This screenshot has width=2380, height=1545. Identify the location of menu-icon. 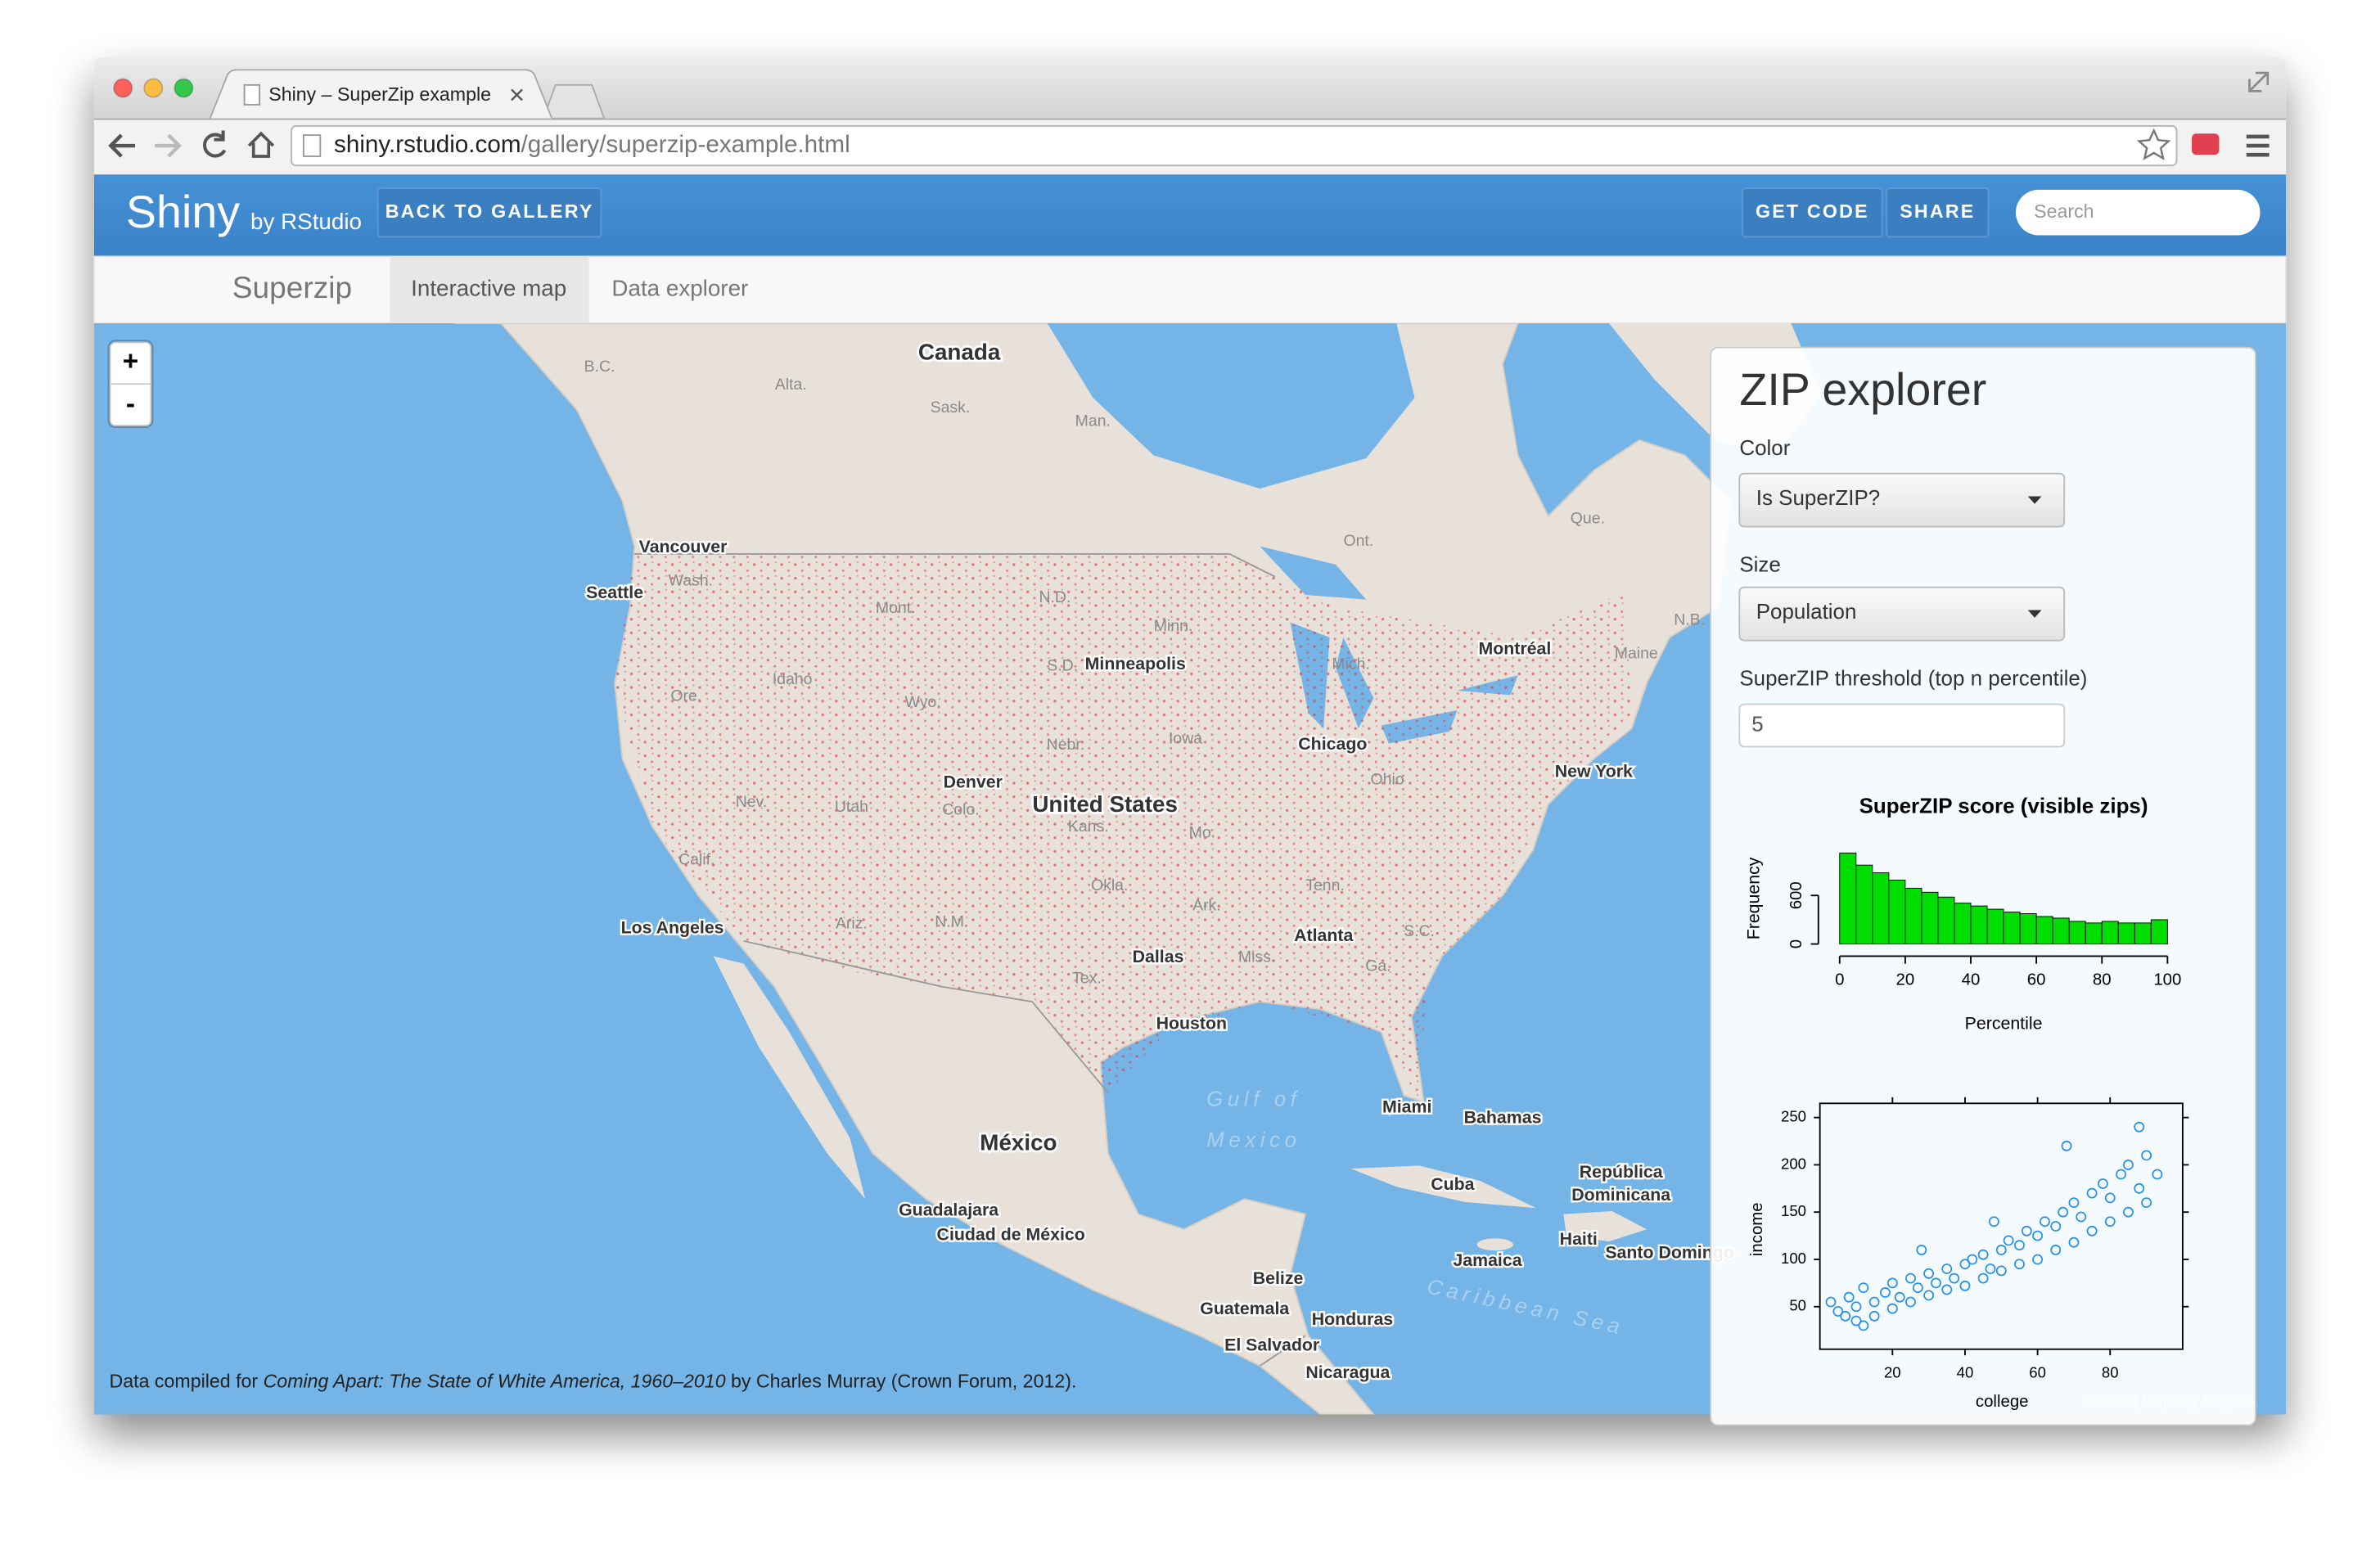
(2258, 145).